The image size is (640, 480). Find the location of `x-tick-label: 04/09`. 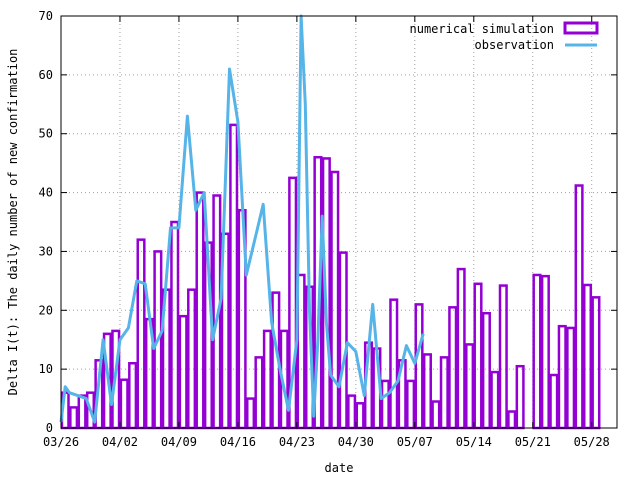

x-tick-label: 04/09 is located at coordinates (179, 442).